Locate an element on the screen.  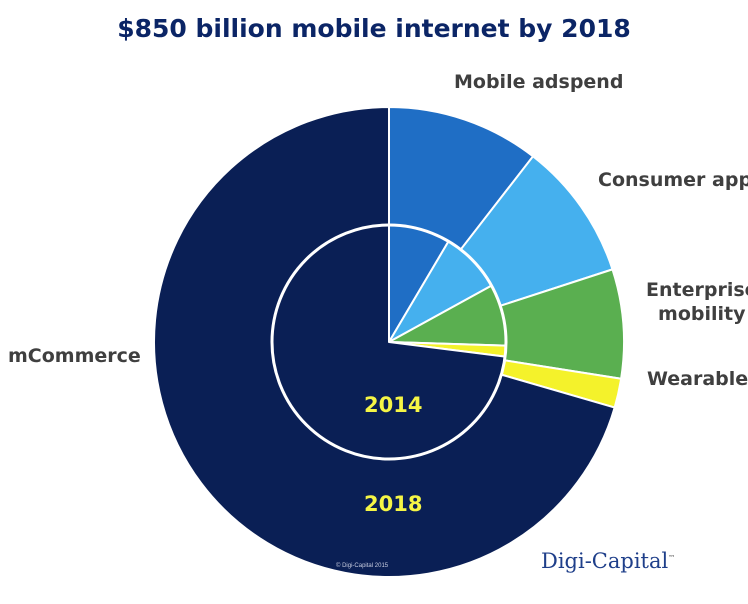
label-wearables: Wearables is located at coordinates (697, 379).